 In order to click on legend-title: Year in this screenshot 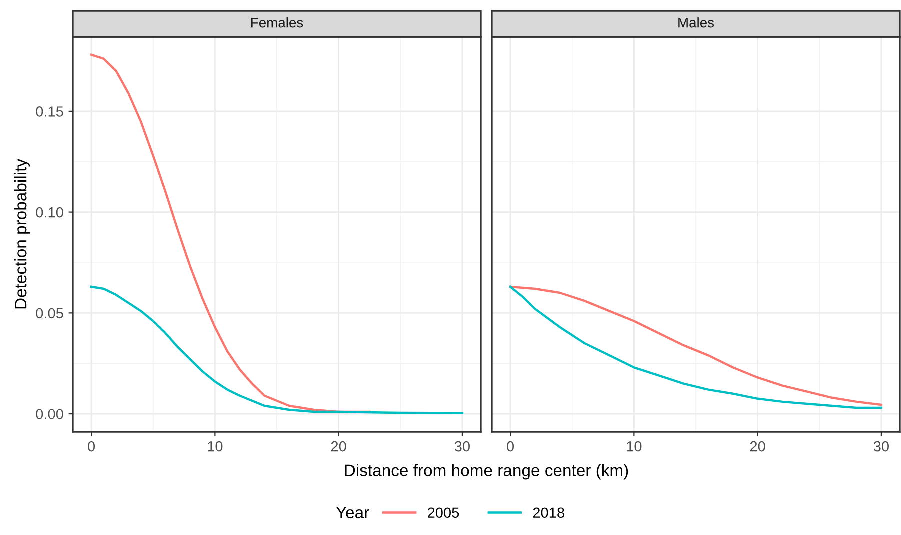, I will do `click(353, 512)`.